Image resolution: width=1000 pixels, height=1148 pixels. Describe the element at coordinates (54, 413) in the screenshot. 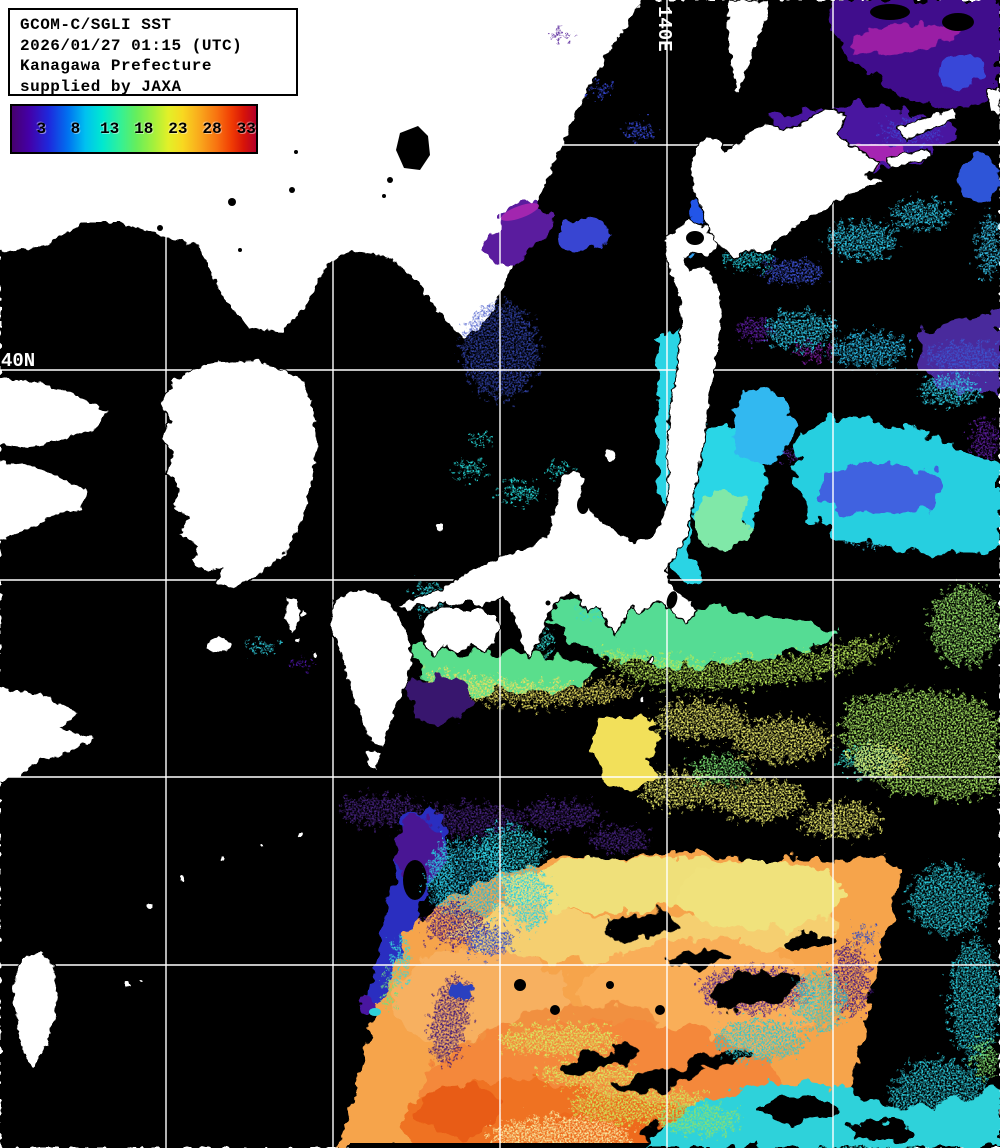

I see `land-nk-coast` at that location.